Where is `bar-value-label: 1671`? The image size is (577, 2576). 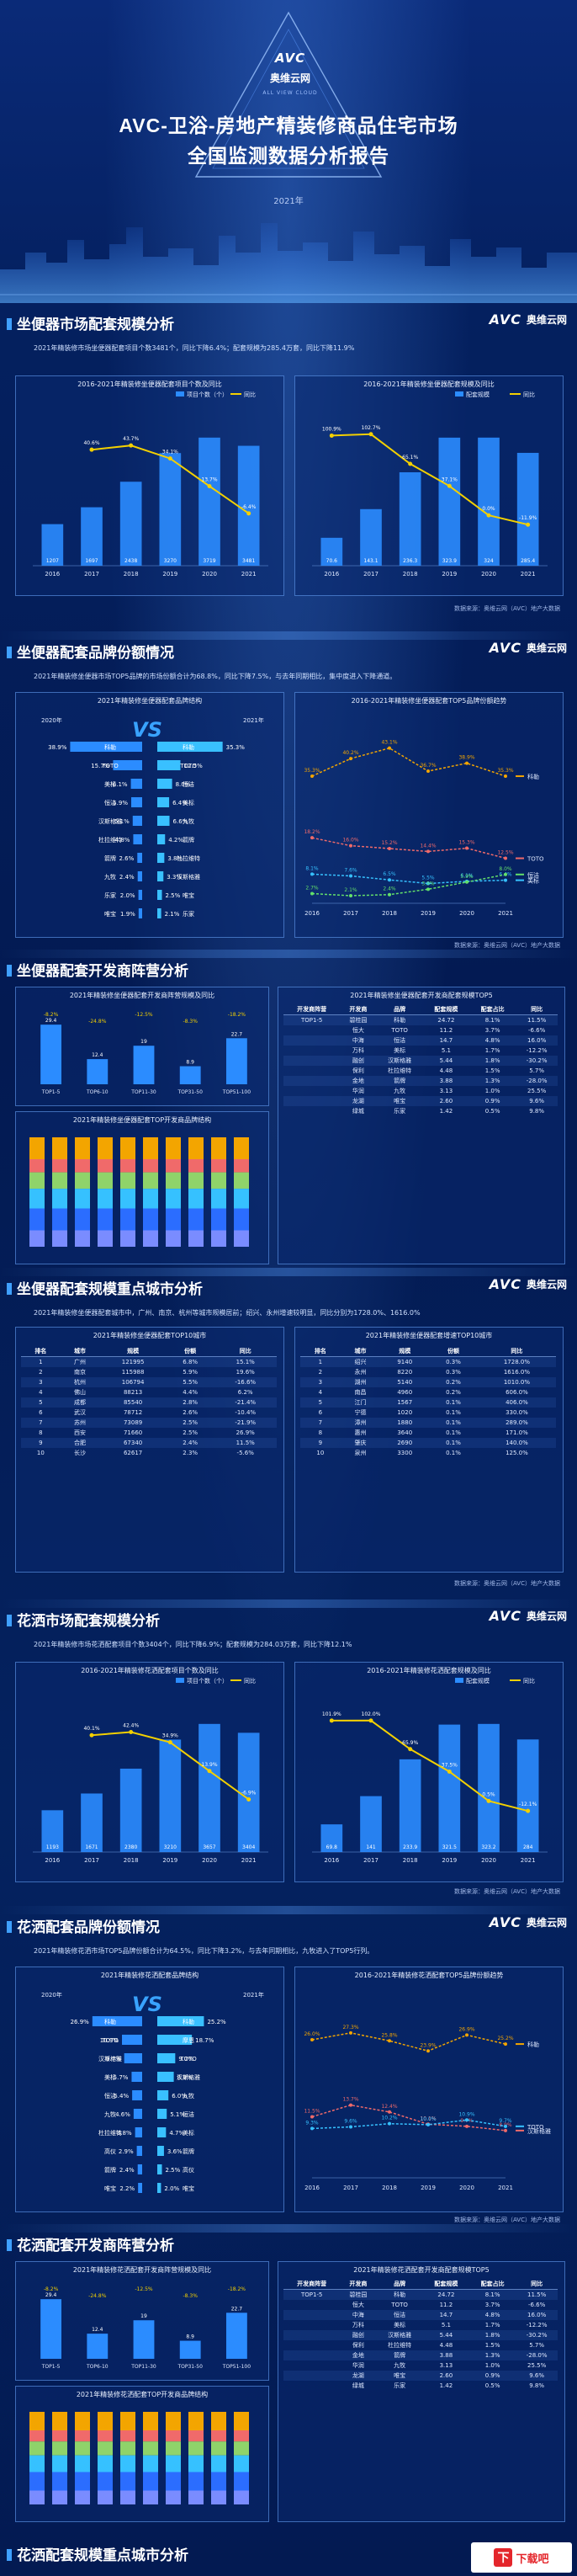
bar-value-label: 1671 is located at coordinates (91, 1847).